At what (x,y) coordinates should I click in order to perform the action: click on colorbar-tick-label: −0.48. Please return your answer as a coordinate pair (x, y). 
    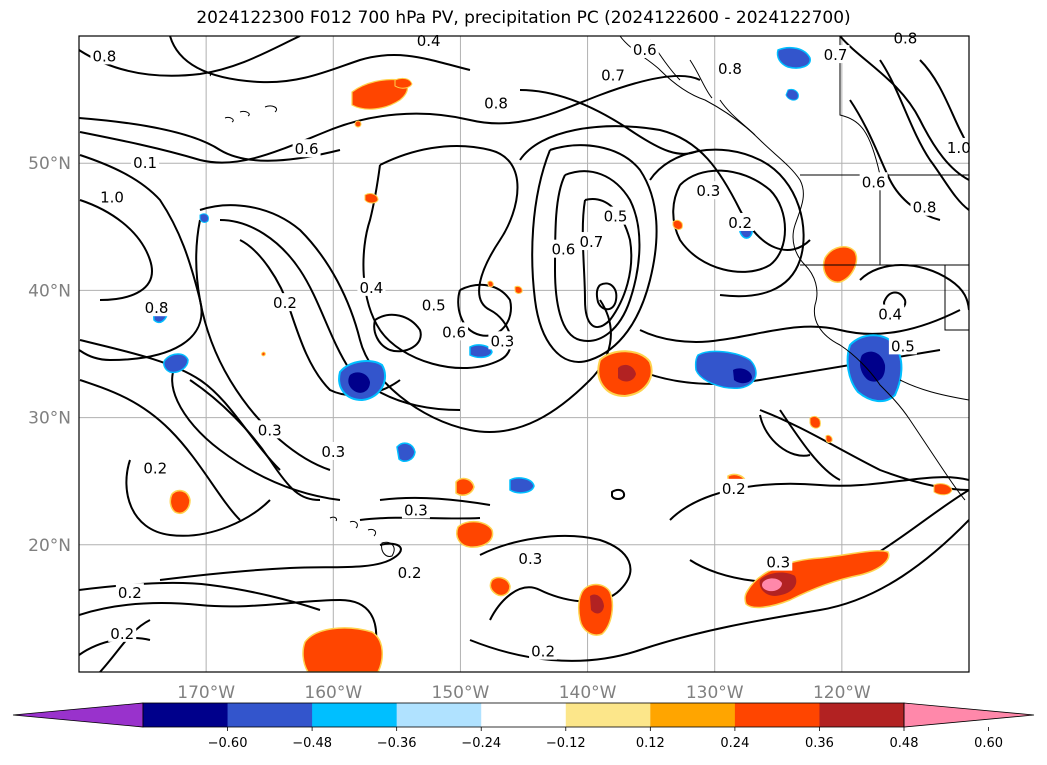
    Looking at the image, I should click on (312, 743).